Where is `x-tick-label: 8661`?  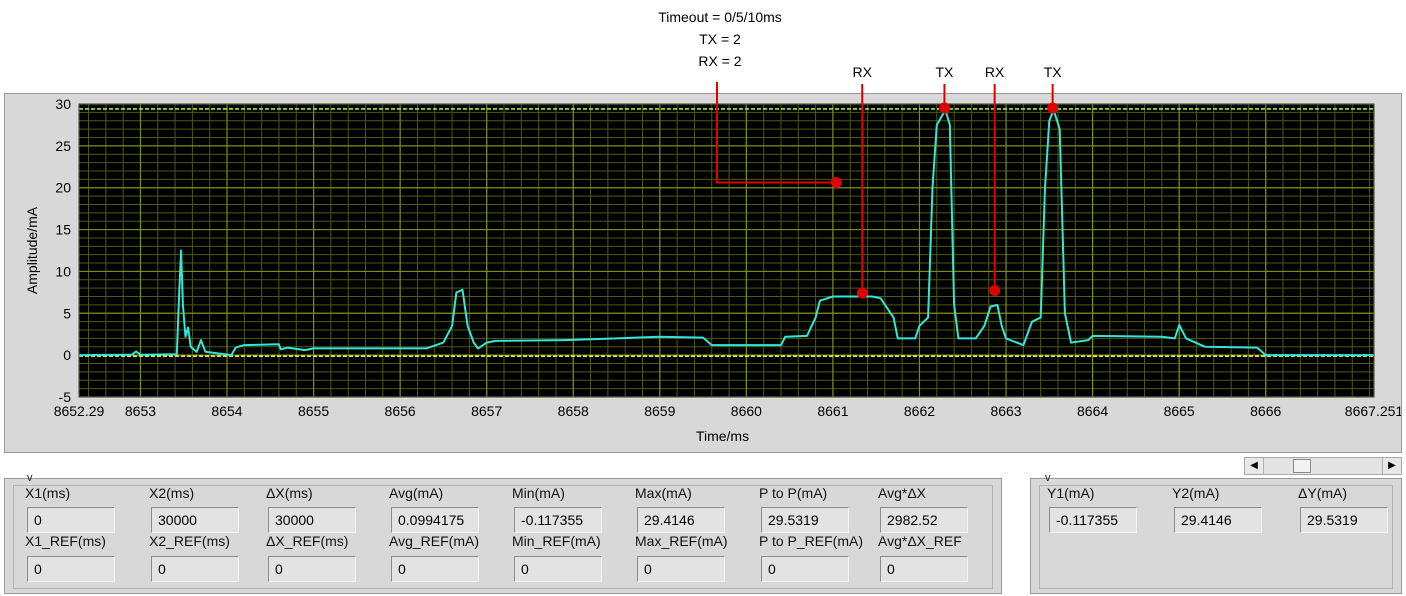
x-tick-label: 8661 is located at coordinates (832, 411).